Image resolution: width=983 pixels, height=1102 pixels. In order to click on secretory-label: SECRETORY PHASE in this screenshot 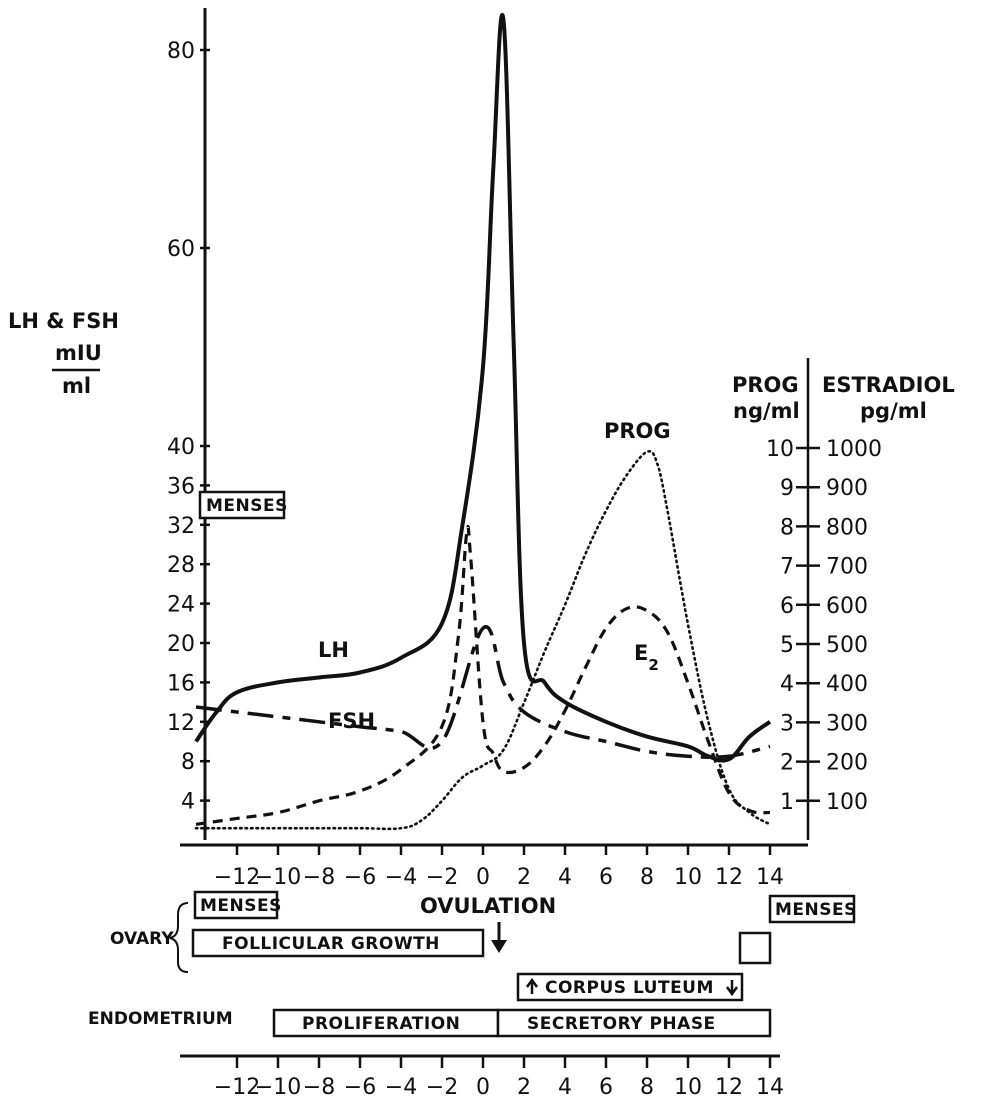, I will do `click(621, 1024)`.